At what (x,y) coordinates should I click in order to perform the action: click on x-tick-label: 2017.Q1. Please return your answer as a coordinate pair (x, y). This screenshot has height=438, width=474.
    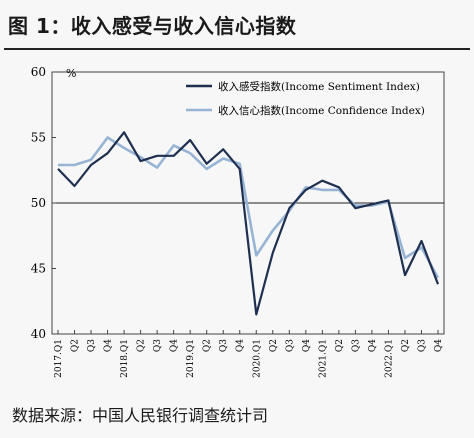
    Looking at the image, I should click on (59, 358).